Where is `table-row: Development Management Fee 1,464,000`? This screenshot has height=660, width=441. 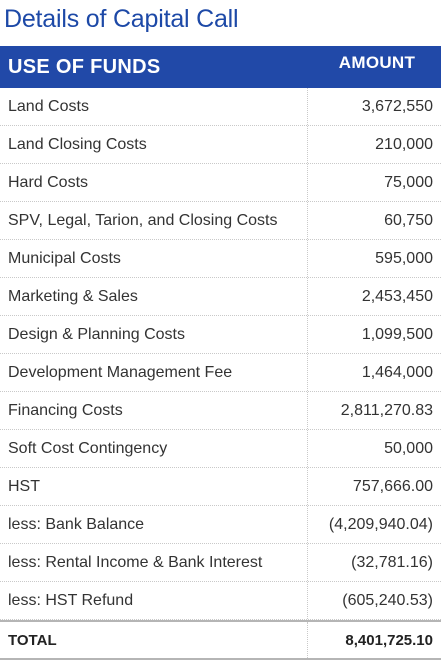 table-row: Development Management Fee 1,464,000 is located at coordinates (220, 373).